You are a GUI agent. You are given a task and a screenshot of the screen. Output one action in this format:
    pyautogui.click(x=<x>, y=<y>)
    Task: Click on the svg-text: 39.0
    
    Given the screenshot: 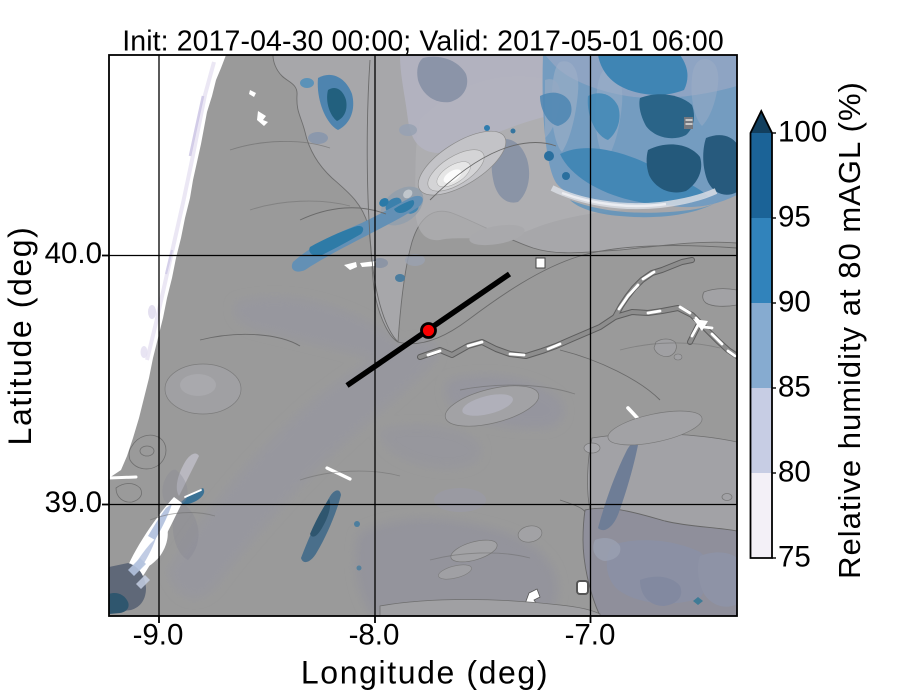 What is the action you would take?
    pyautogui.click(x=73, y=502)
    